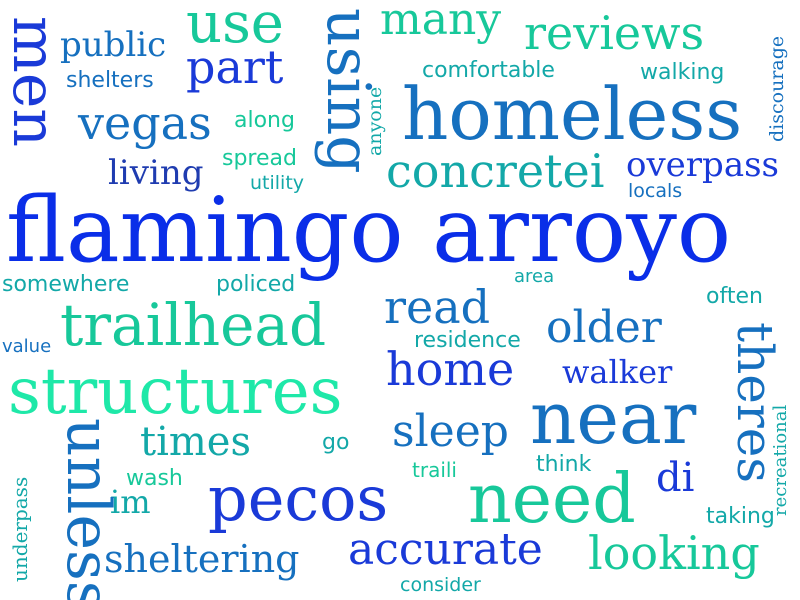 This screenshot has height=600, width=800. I want to click on word-spread: spread, so click(259, 158).